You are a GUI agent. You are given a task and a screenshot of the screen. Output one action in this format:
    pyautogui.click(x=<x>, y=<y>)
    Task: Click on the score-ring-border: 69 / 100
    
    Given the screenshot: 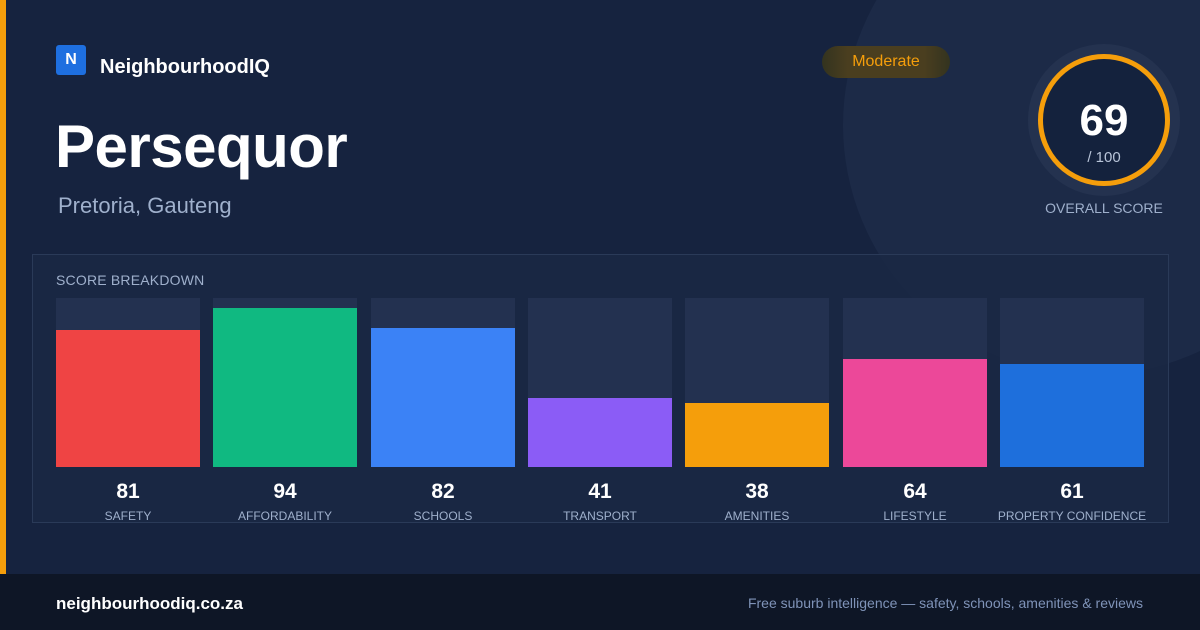 What is the action you would take?
    pyautogui.click(x=1104, y=120)
    